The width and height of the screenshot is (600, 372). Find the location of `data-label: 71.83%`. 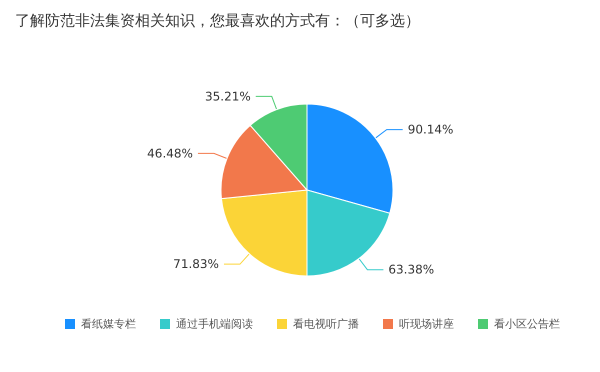

data-label: 71.83% is located at coordinates (196, 264).